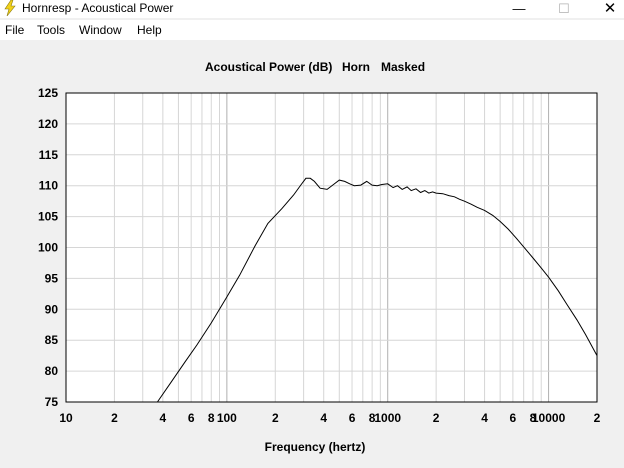 Image resolution: width=624 pixels, height=468 pixels. I want to click on menu-tools: Tools, so click(51, 30).